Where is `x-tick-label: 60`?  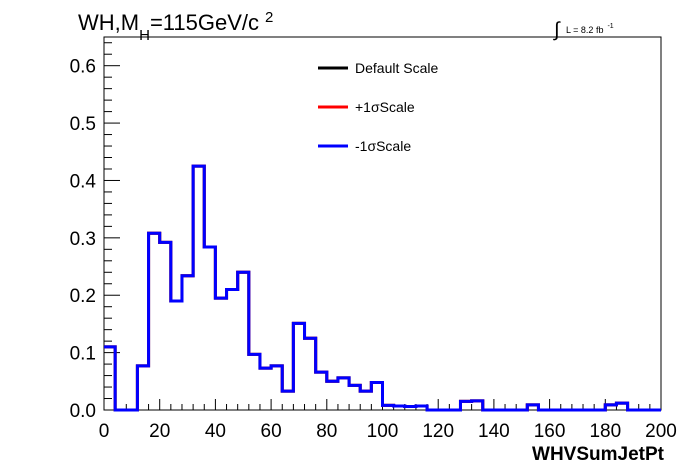
x-tick-label: 60 is located at coordinates (271, 431).